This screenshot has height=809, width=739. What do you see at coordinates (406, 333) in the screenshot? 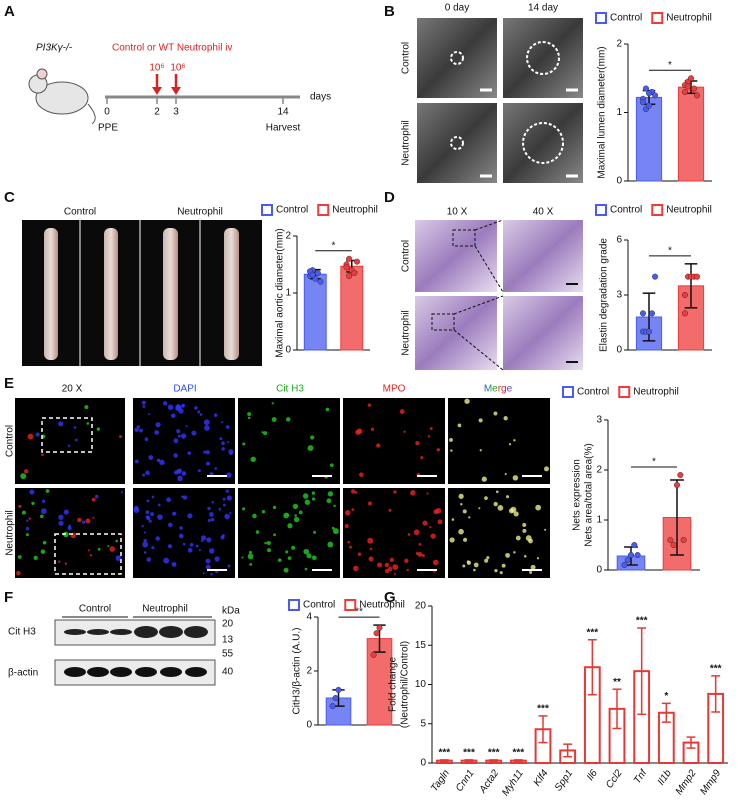
I see `row-label: Neutrophil` at bounding box center [406, 333].